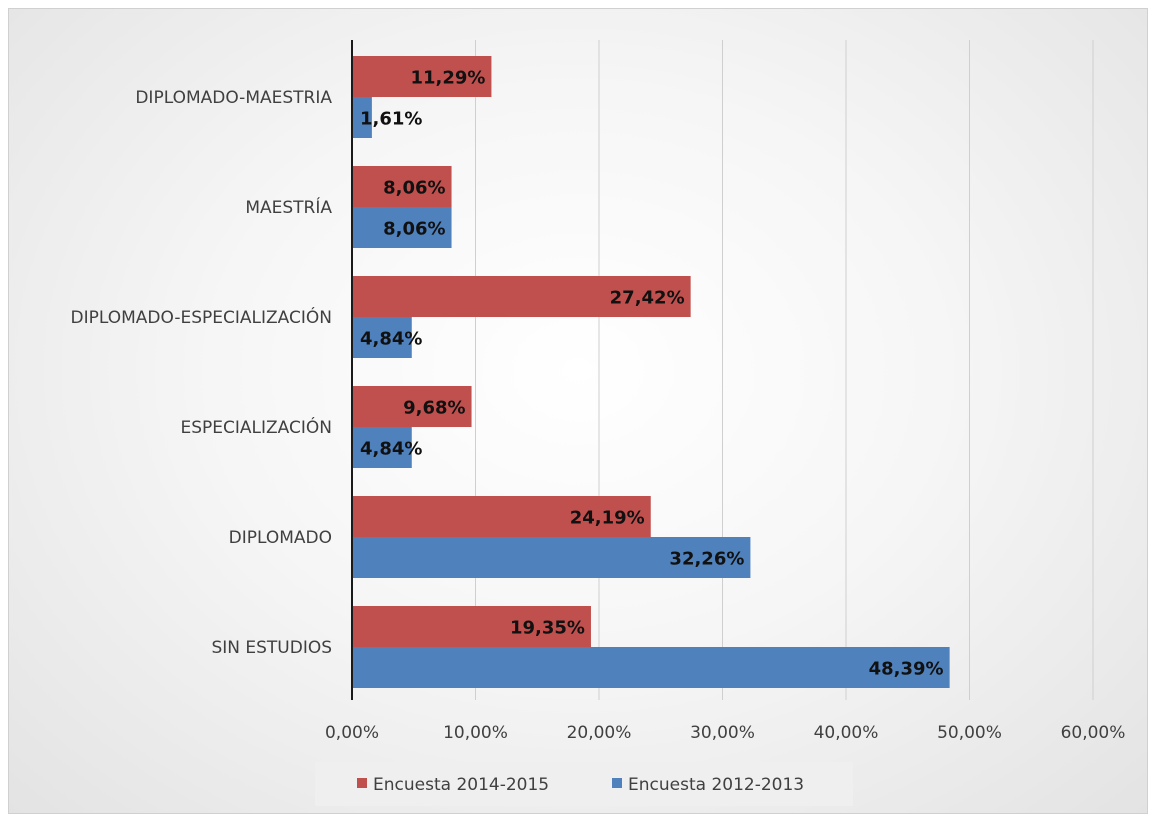  Describe the element at coordinates (447, 78) in the screenshot. I see `data-label: 11,29%` at that location.